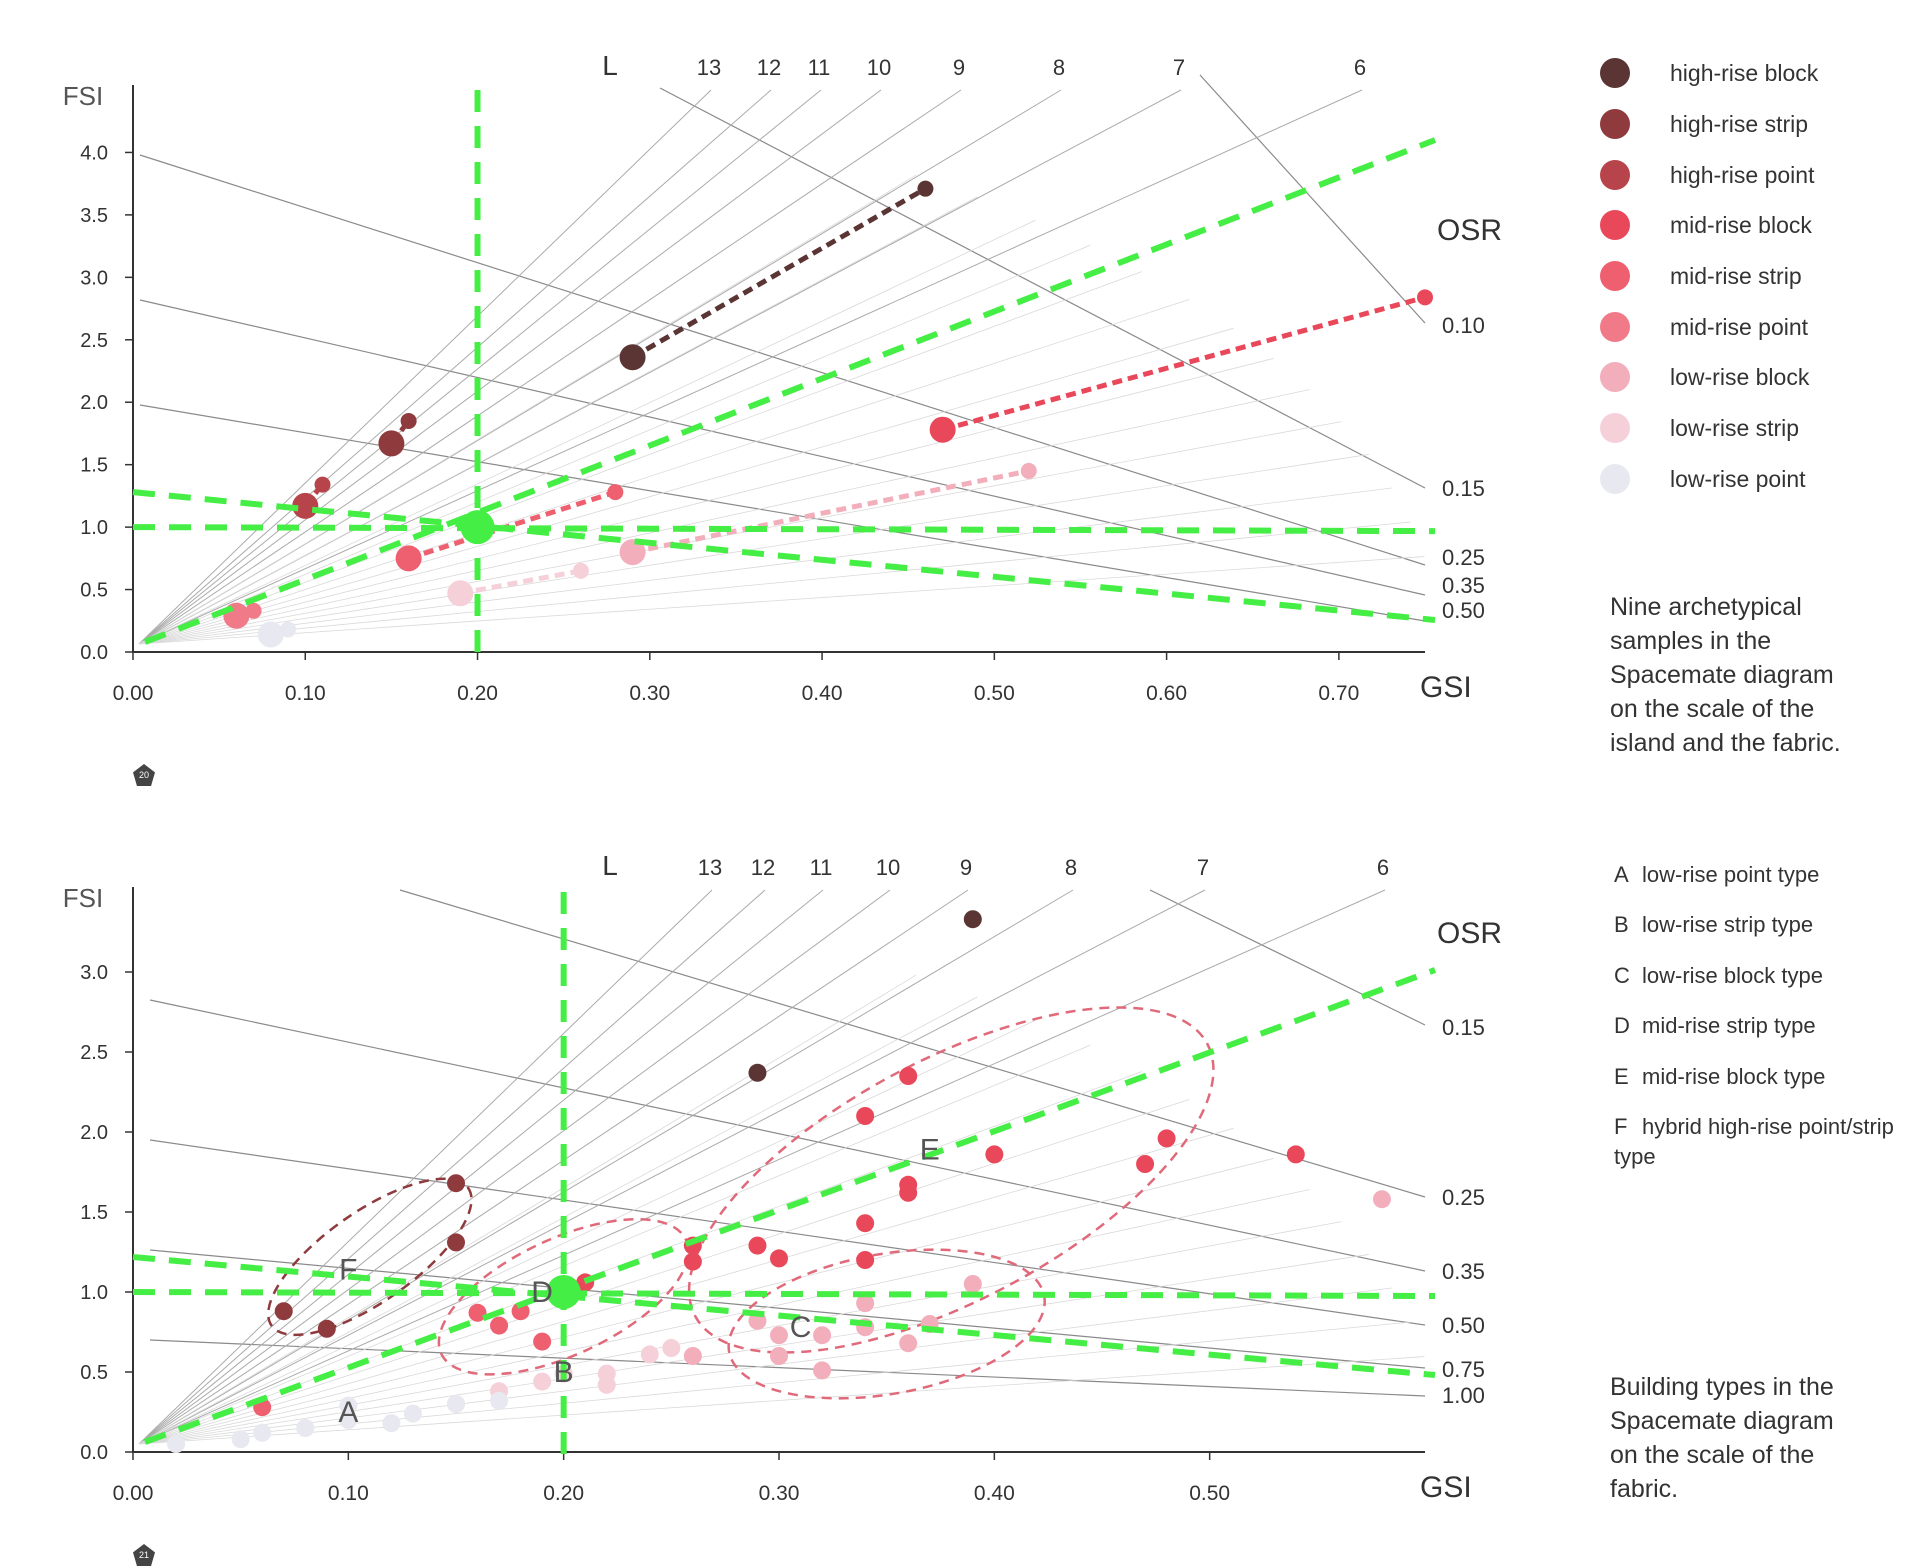 The height and width of the screenshot is (1566, 1909). Describe the element at coordinates (1622, 975) in the screenshot. I see `type-letter: C` at that location.